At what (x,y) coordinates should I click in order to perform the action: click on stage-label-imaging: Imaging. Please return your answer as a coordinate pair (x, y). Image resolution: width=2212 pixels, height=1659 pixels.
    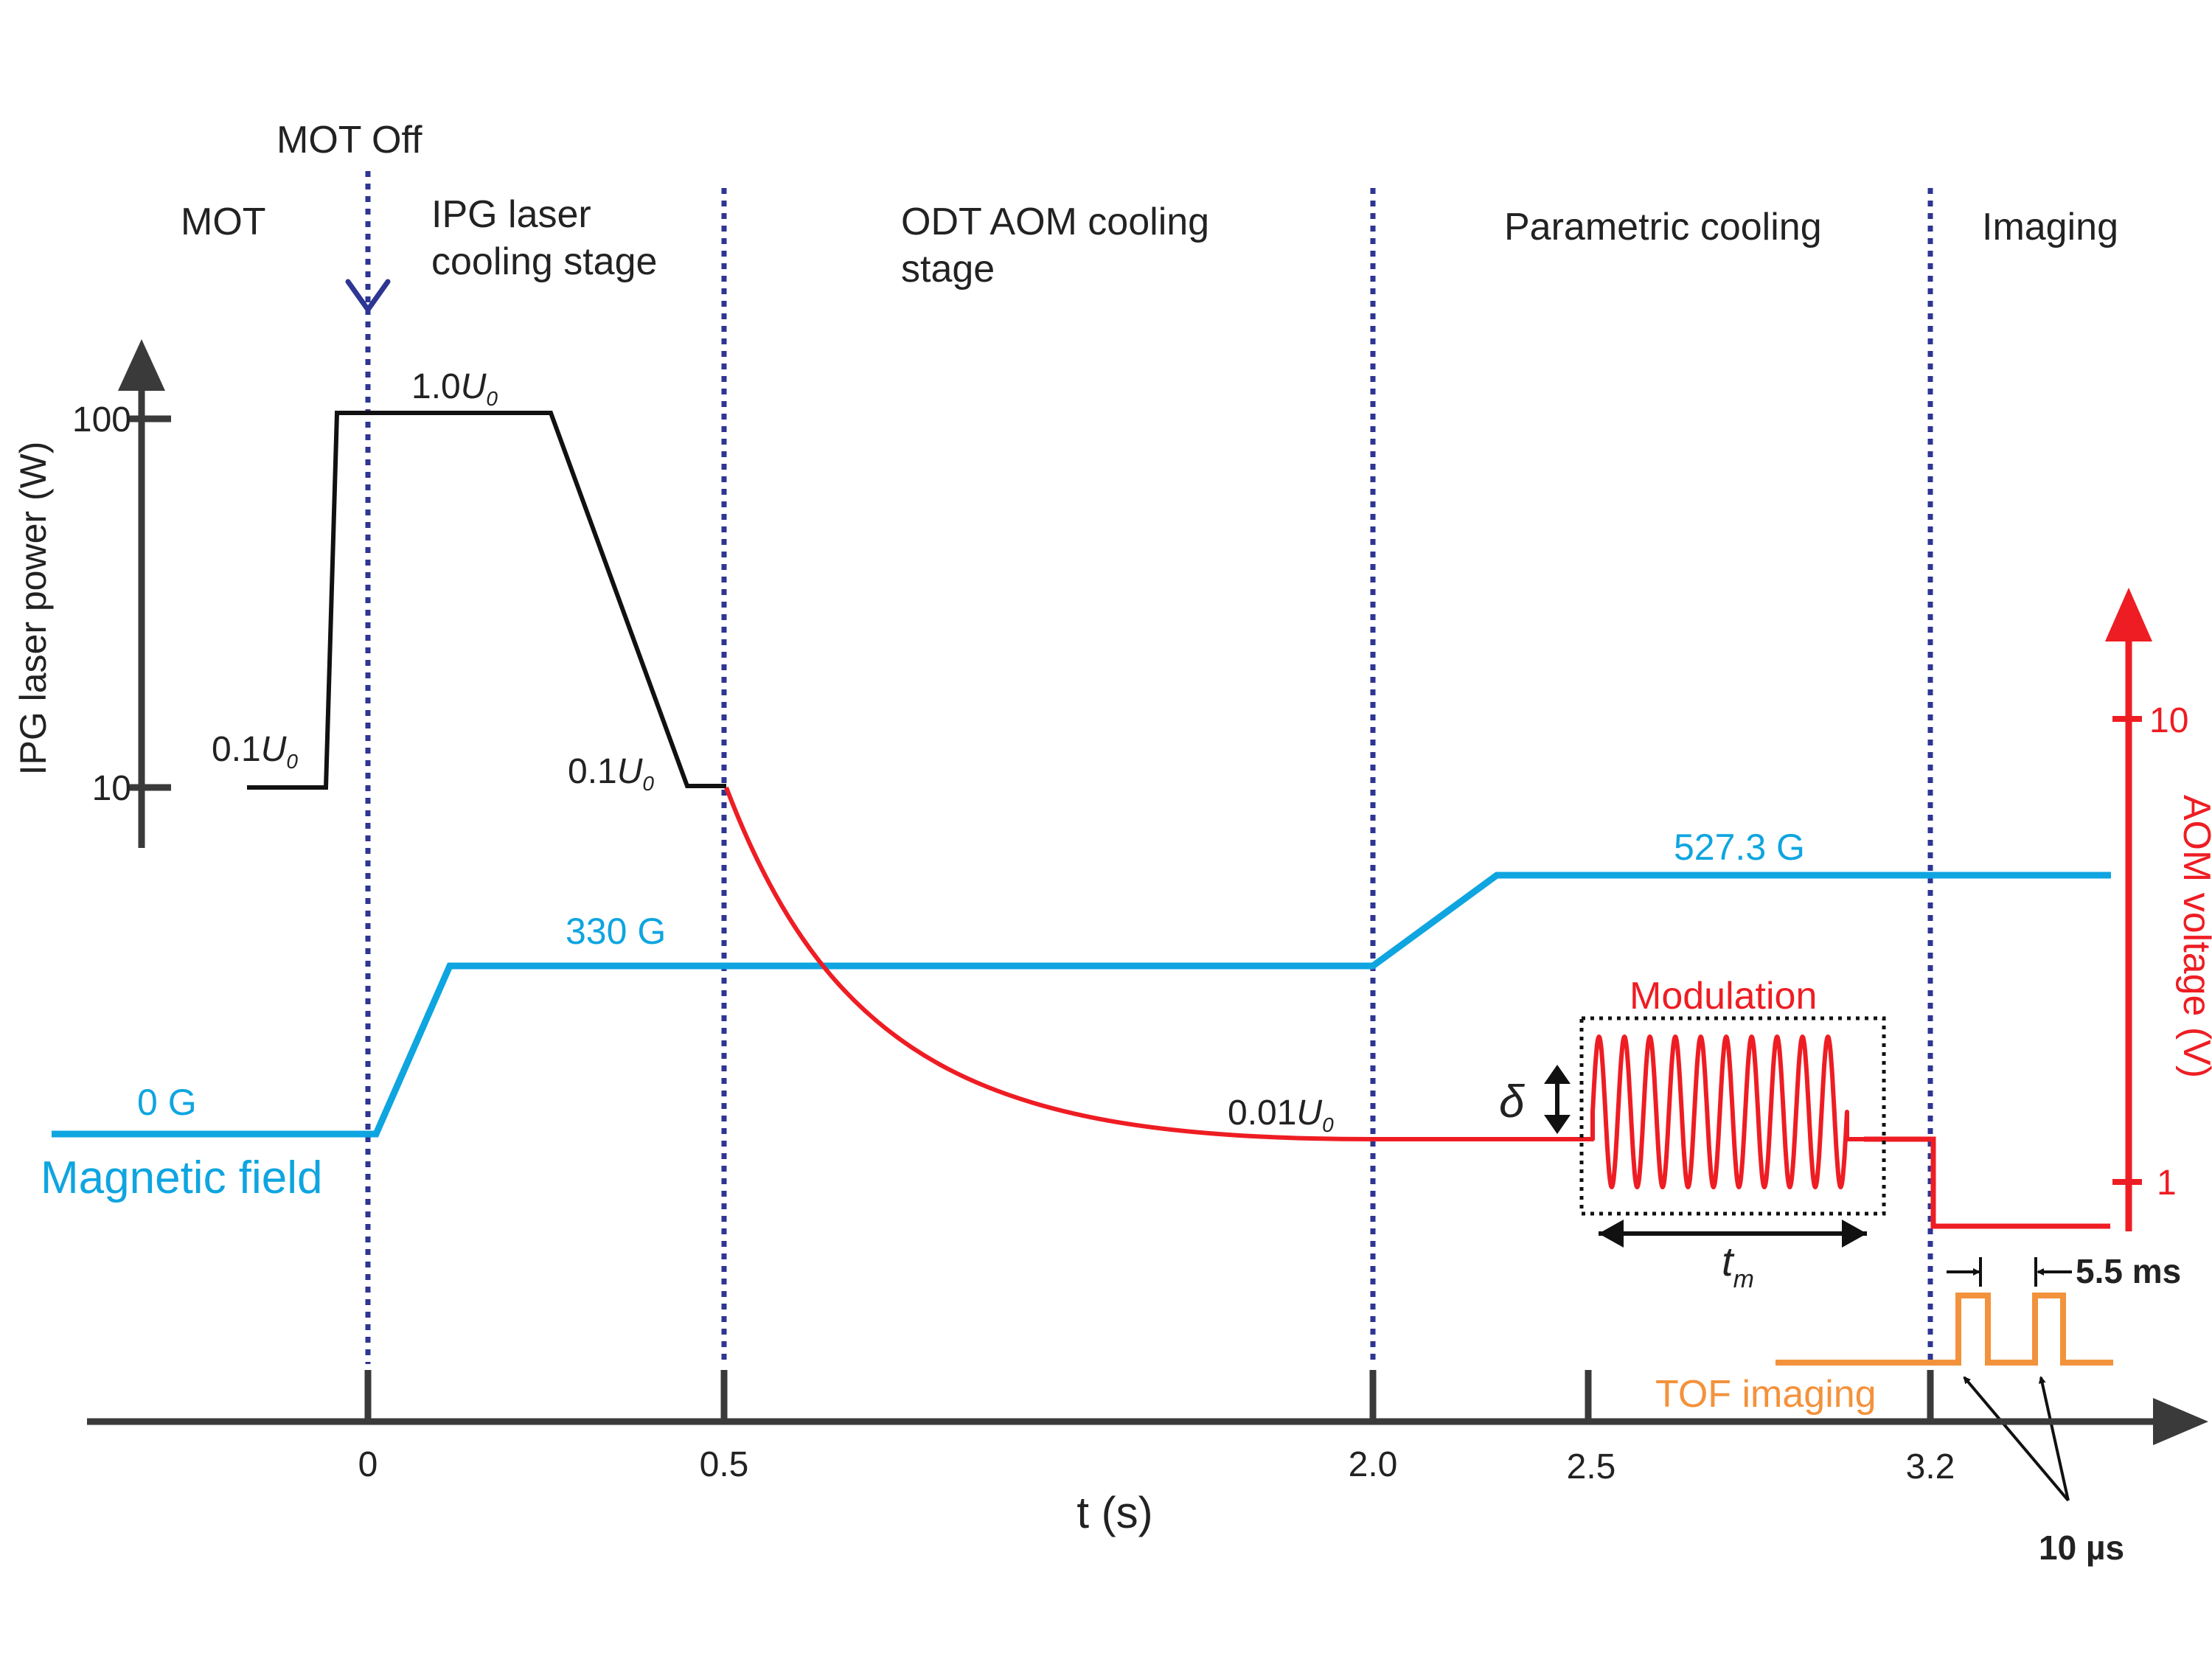
    Looking at the image, I should click on (2050, 227).